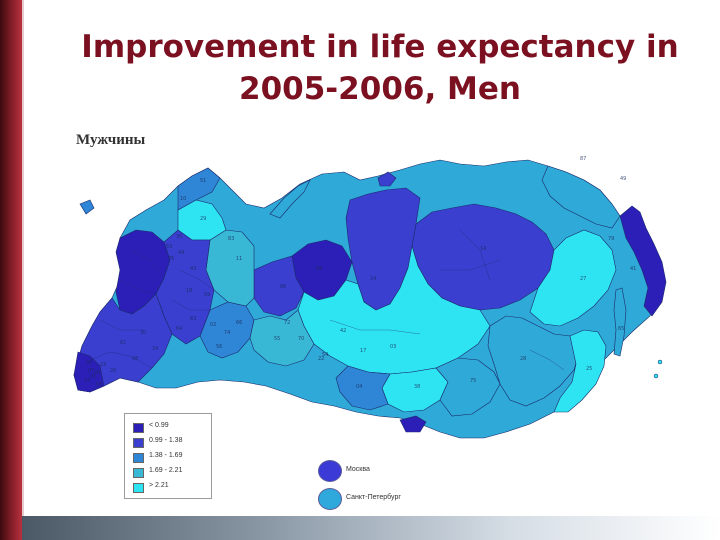 The width and height of the screenshot is (720, 540). I want to click on region-code-label: 27, so click(583, 279).